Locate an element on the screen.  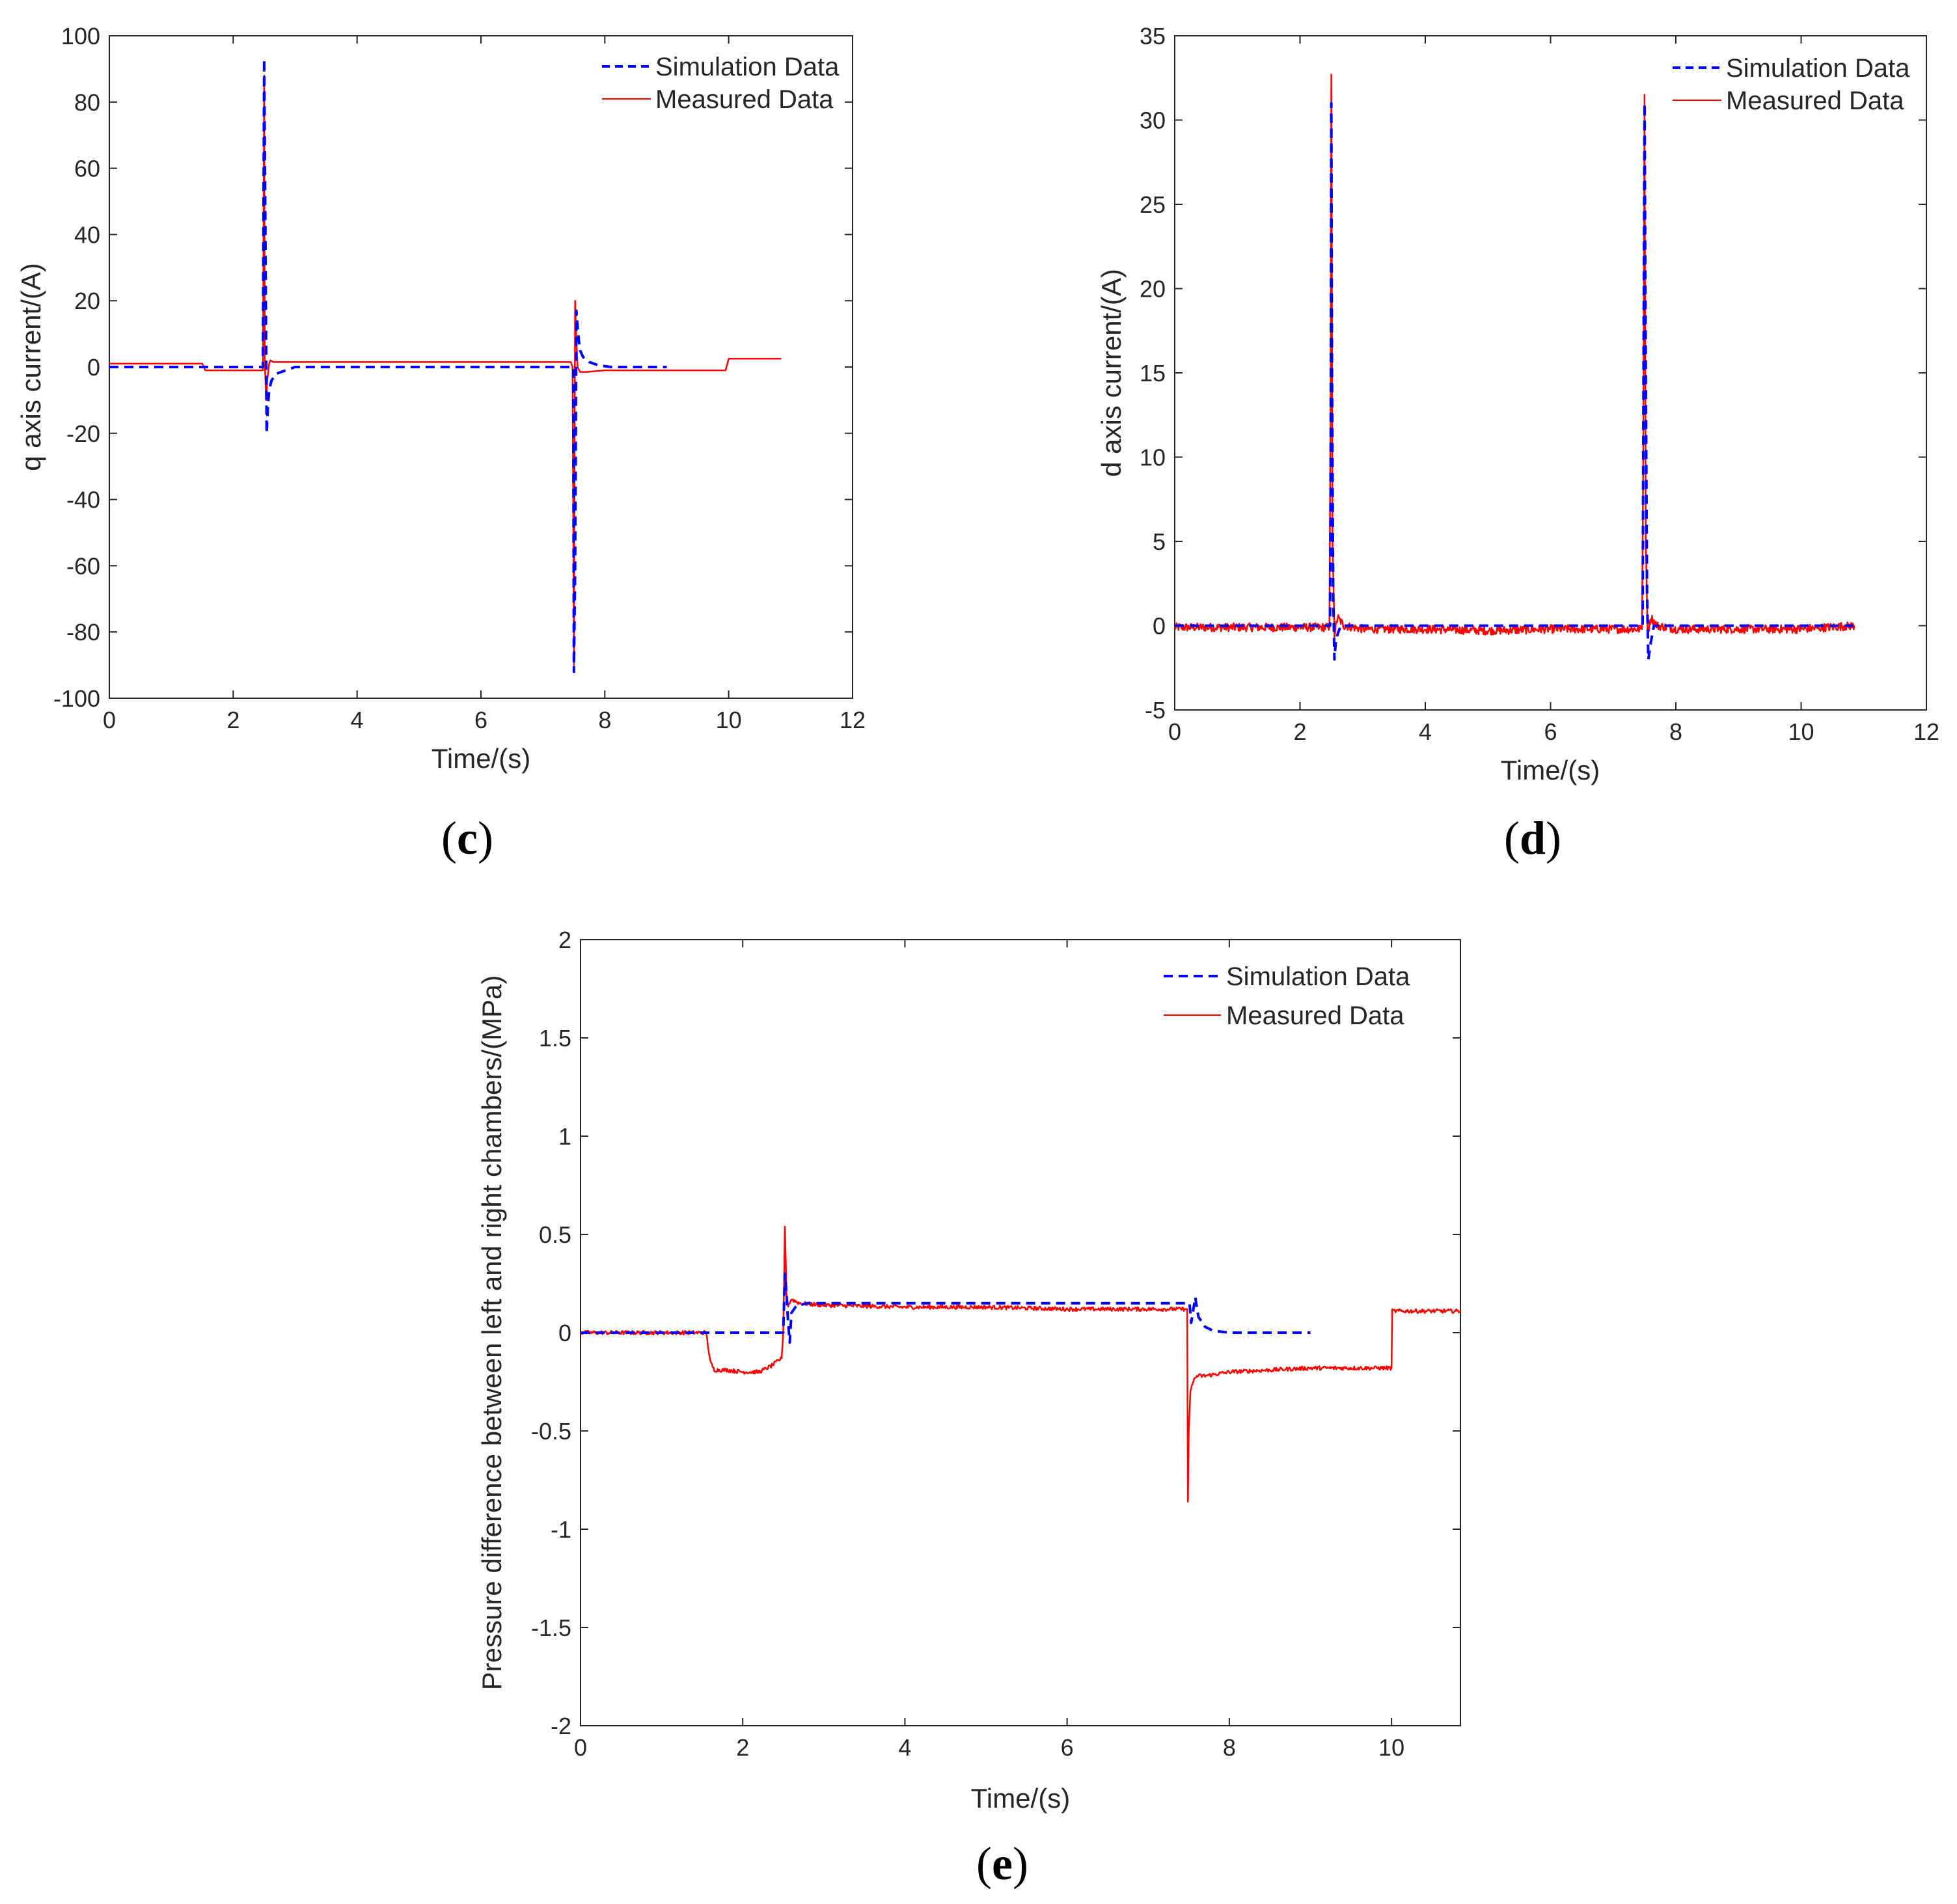
y-tick-label: 35 is located at coordinates (1153, 36).